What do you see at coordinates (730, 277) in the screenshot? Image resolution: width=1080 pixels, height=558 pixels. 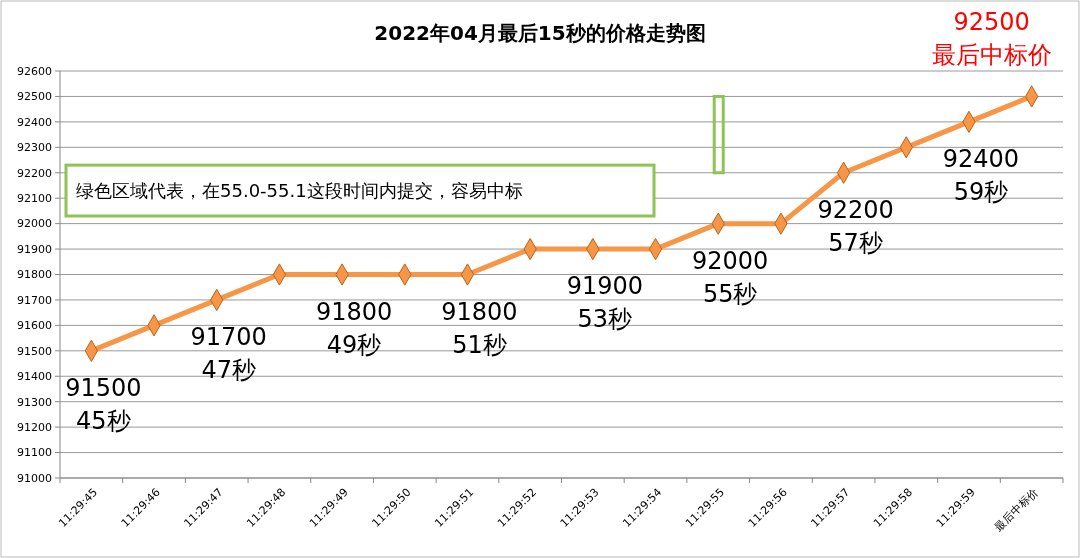 I see `data-label: 92000 55秒` at bounding box center [730, 277].